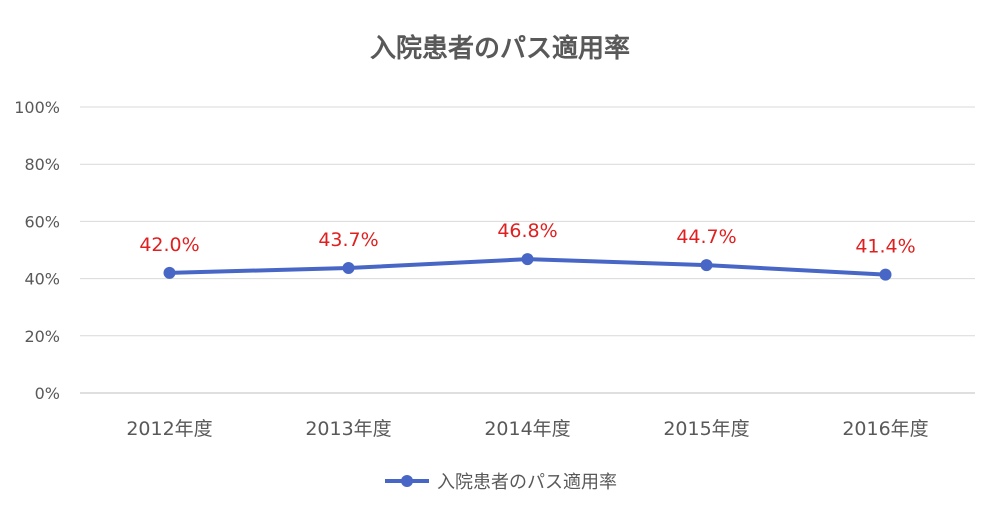 The height and width of the screenshot is (521, 1000). Describe the element at coordinates (42, 336) in the screenshot. I see `y-tick-label: 20%` at that location.